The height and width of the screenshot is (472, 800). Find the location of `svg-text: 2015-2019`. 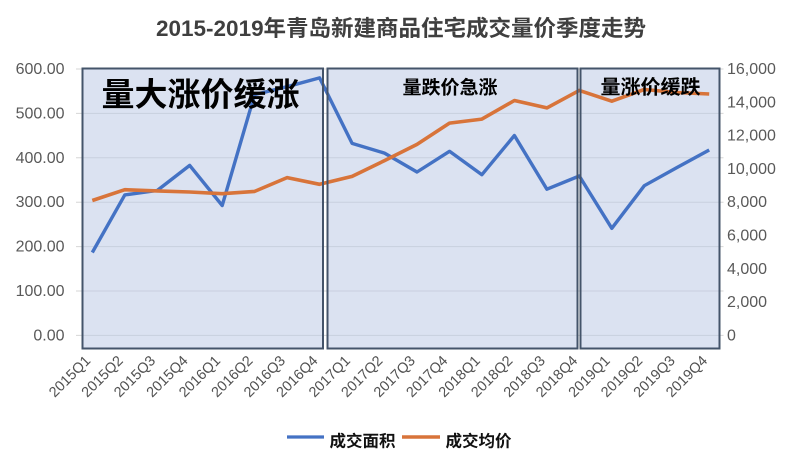

svg-text: 2015-2019 is located at coordinates (210, 28).